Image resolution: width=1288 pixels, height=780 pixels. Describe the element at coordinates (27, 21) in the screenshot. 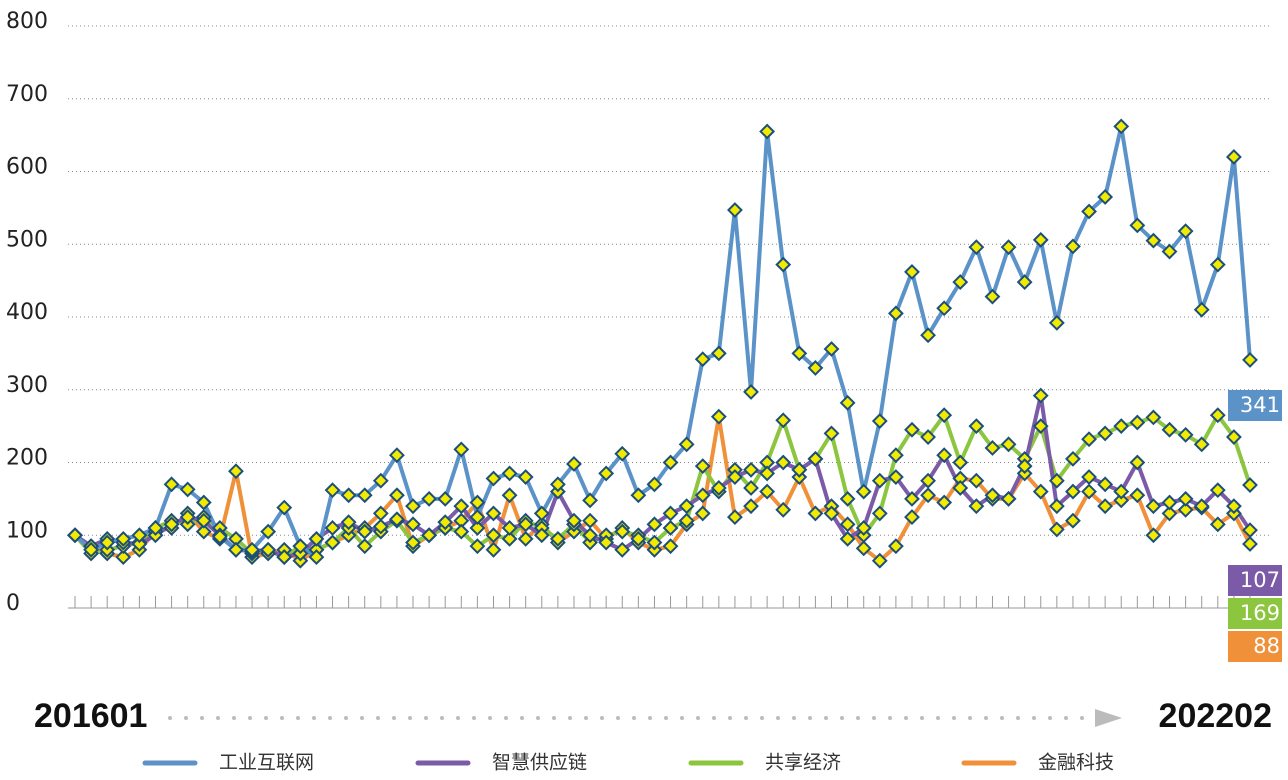

I see `y-tick-label: 800` at that location.